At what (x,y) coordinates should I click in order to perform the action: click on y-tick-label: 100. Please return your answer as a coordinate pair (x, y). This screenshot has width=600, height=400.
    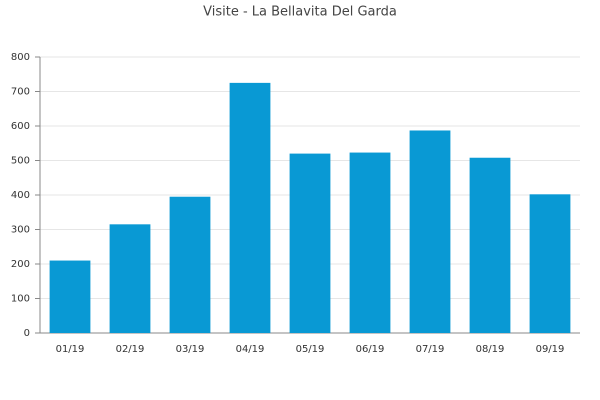
    Looking at the image, I should click on (20, 299).